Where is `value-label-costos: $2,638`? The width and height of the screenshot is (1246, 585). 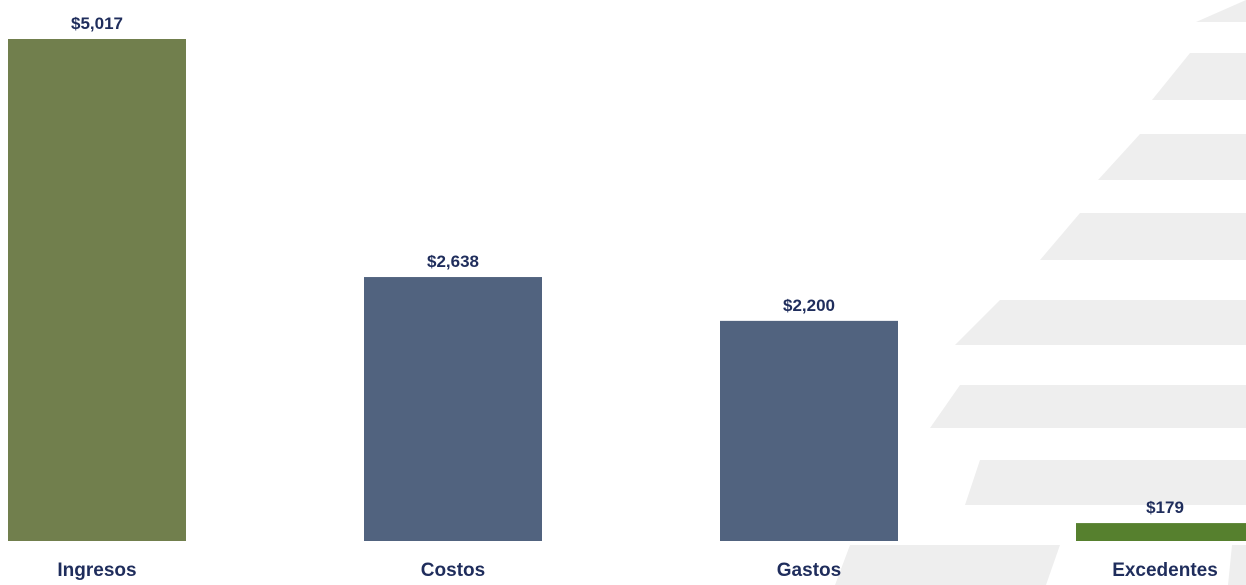 value-label-costos: $2,638 is located at coordinates (453, 261).